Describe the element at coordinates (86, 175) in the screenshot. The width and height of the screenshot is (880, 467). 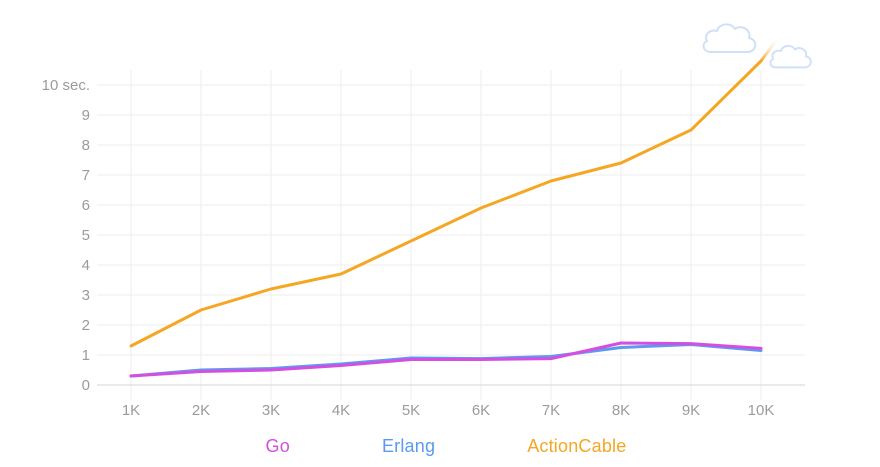
I see `y-axis-tick-label: 7` at that location.